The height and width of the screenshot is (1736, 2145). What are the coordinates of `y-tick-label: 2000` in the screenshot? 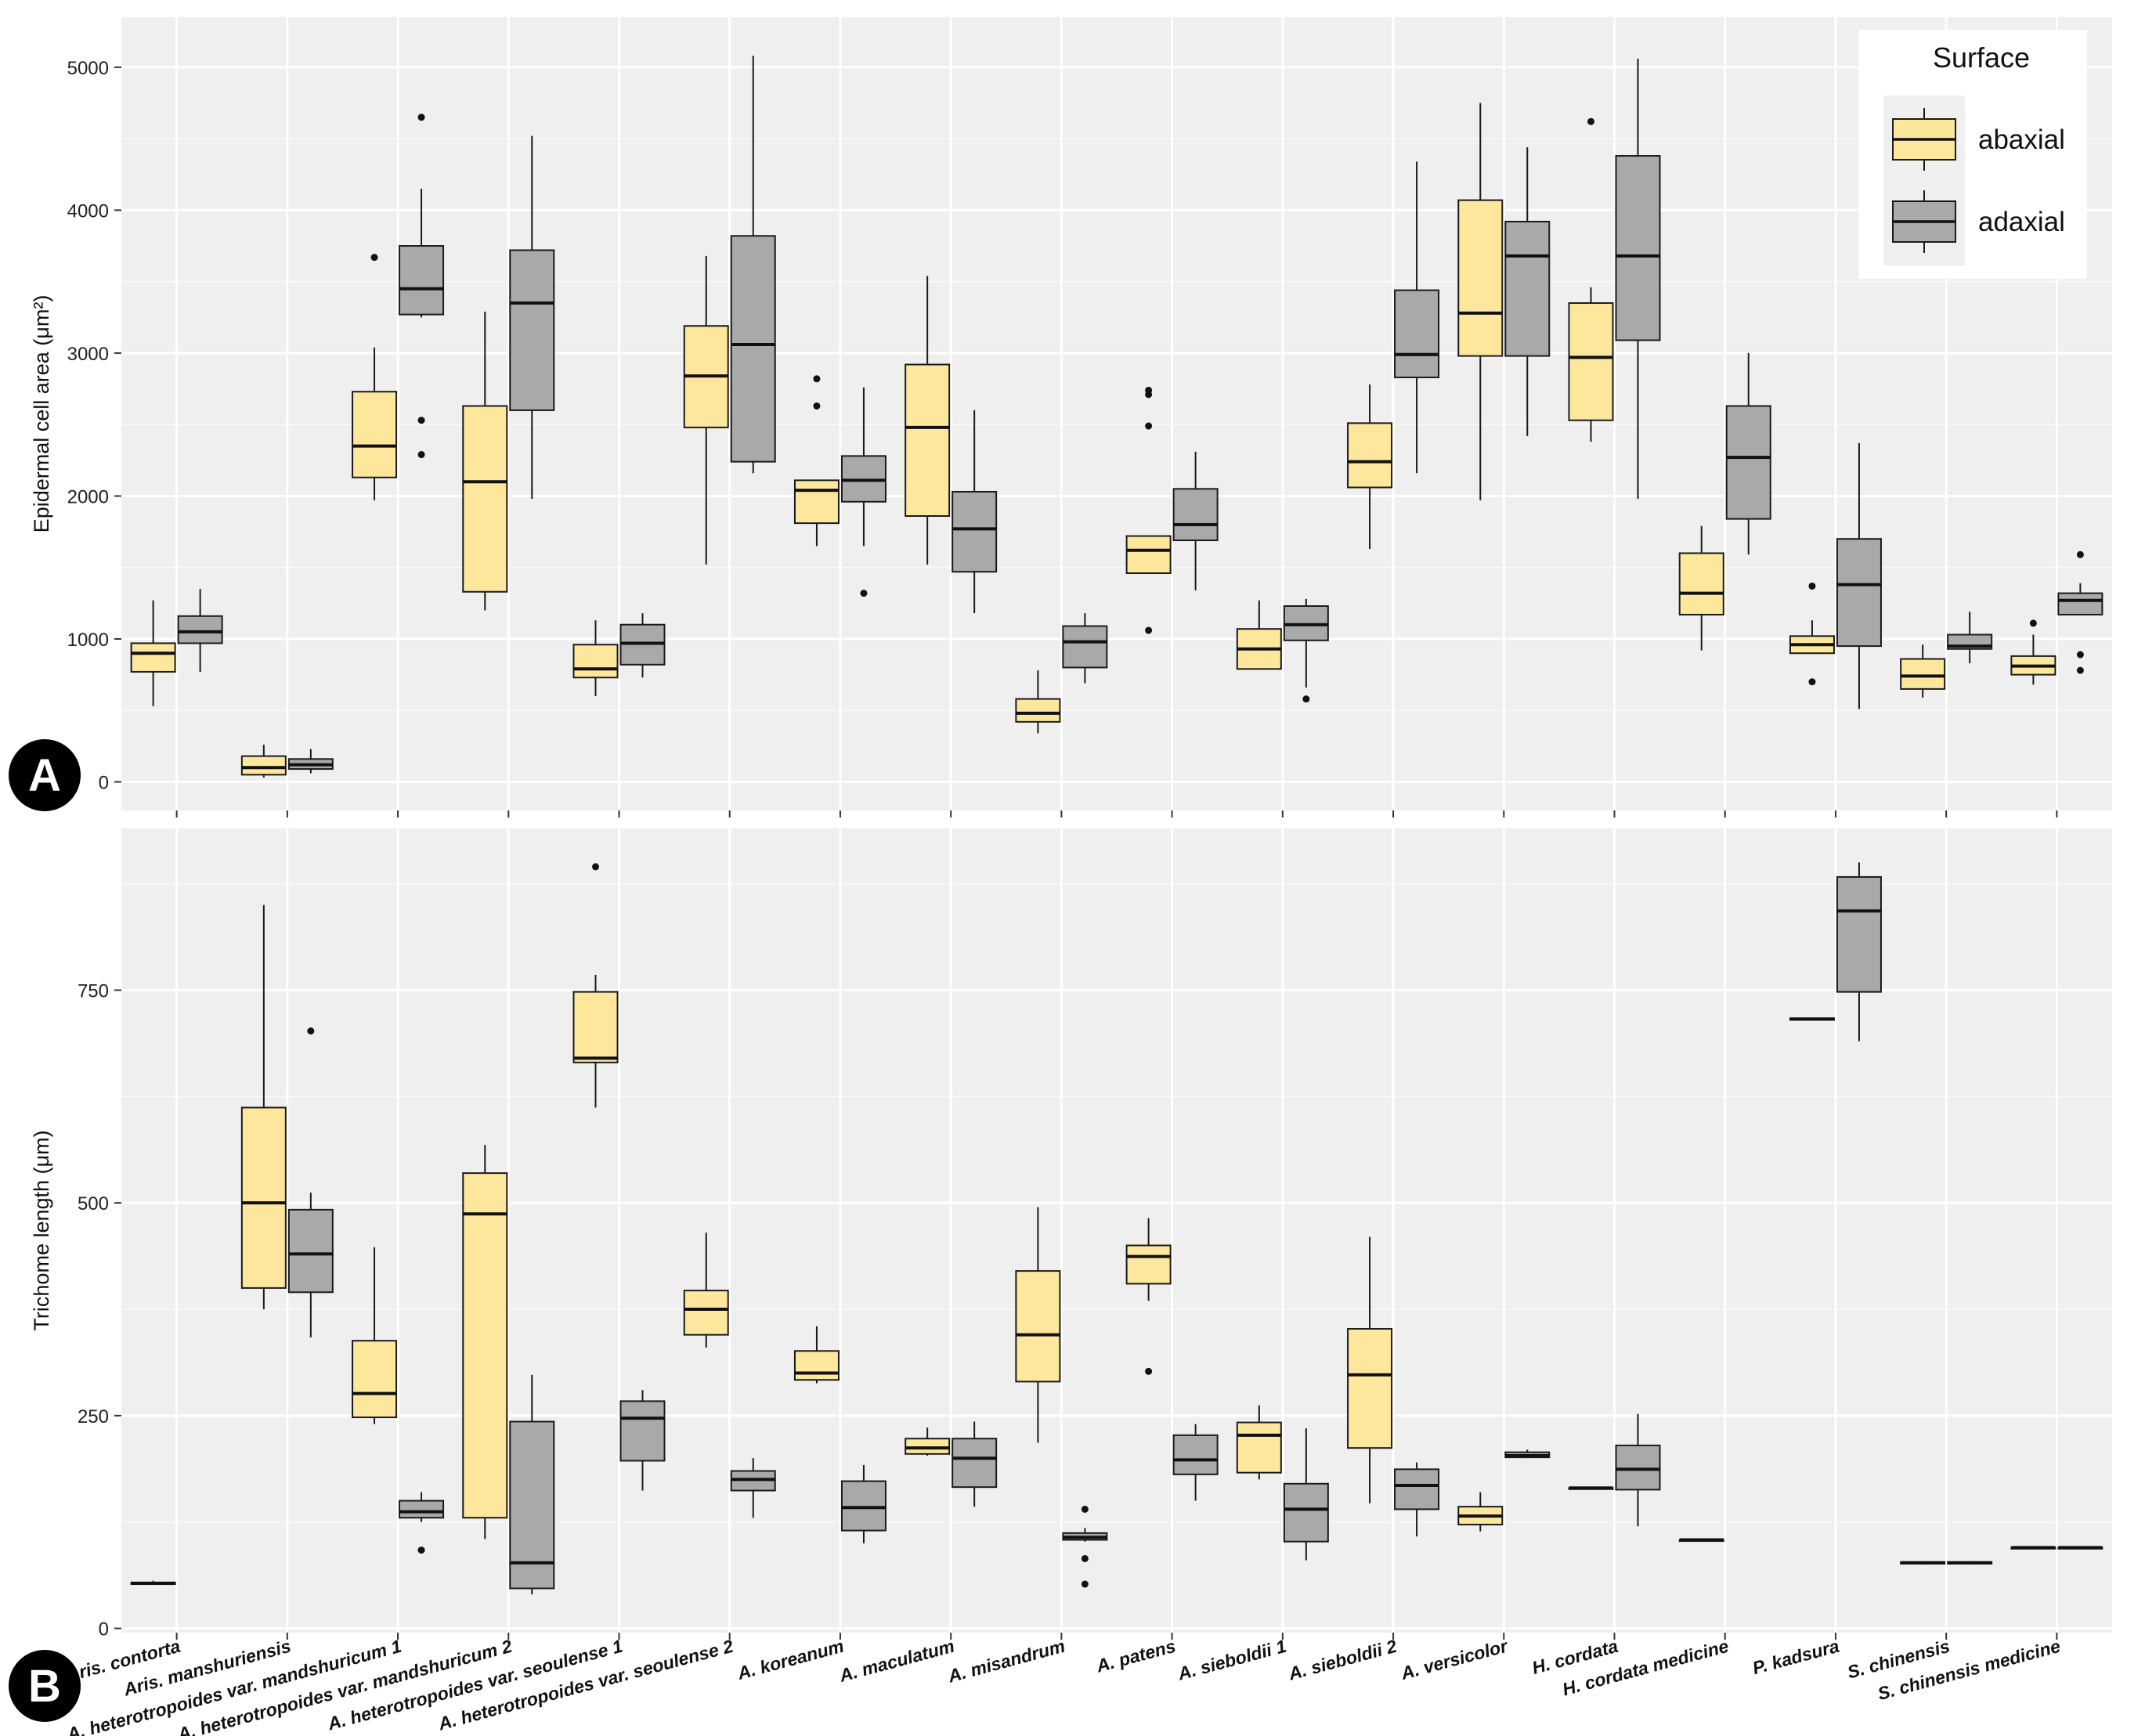 It's located at (88, 496).